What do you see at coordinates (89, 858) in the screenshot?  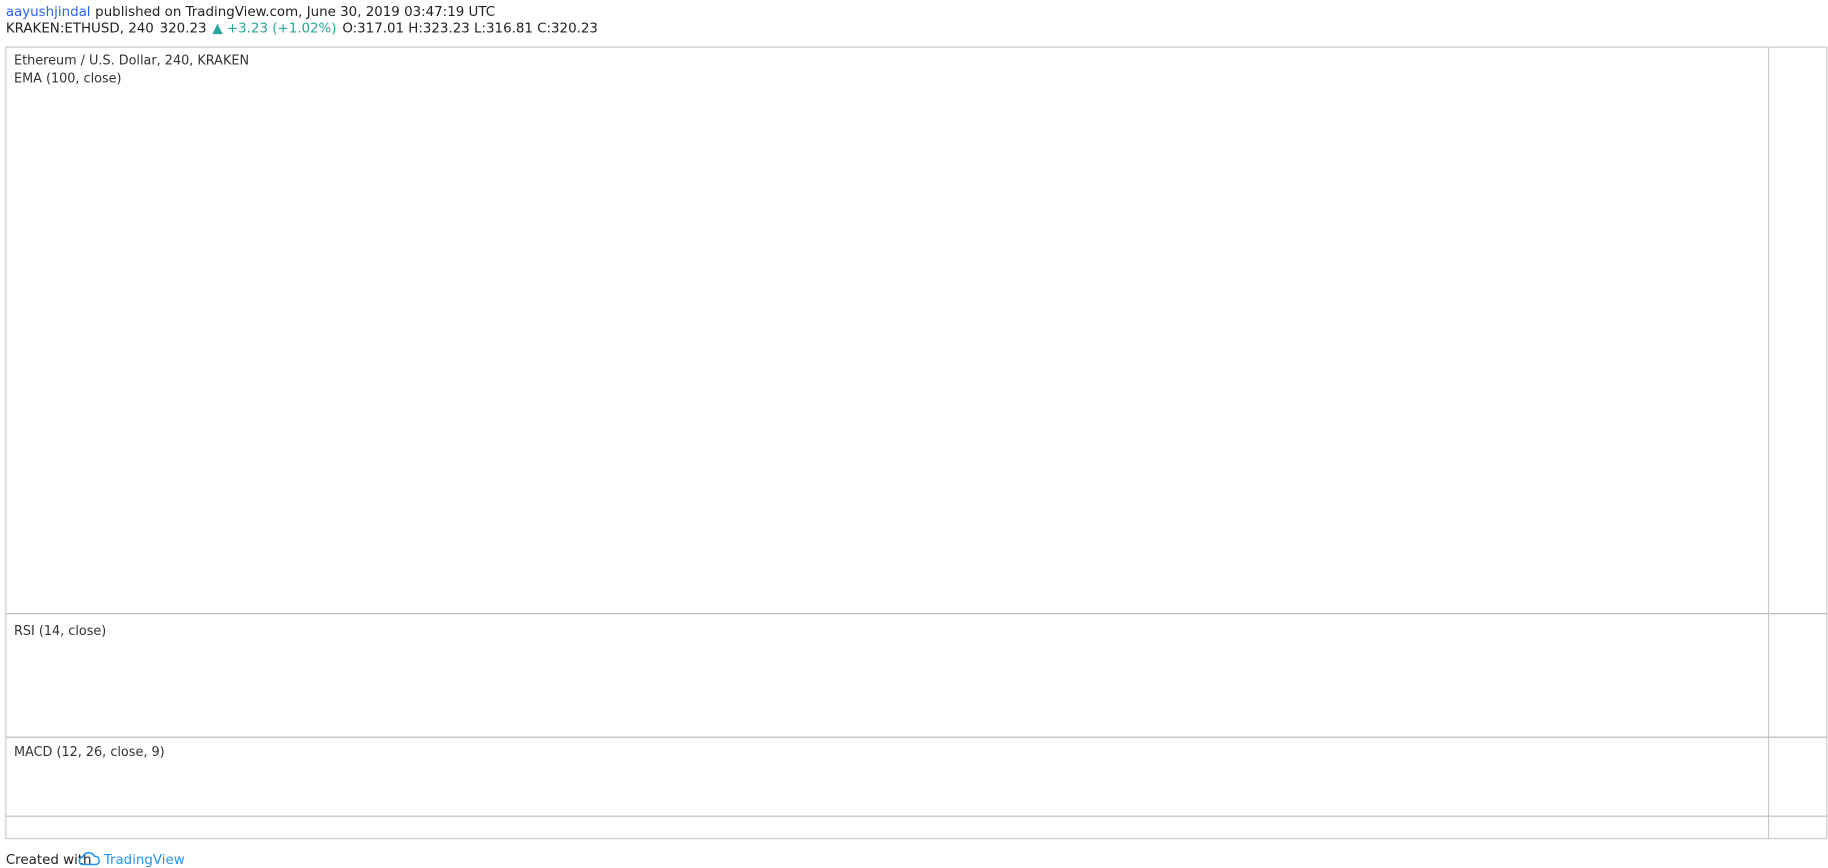 I see `brand-logo` at bounding box center [89, 858].